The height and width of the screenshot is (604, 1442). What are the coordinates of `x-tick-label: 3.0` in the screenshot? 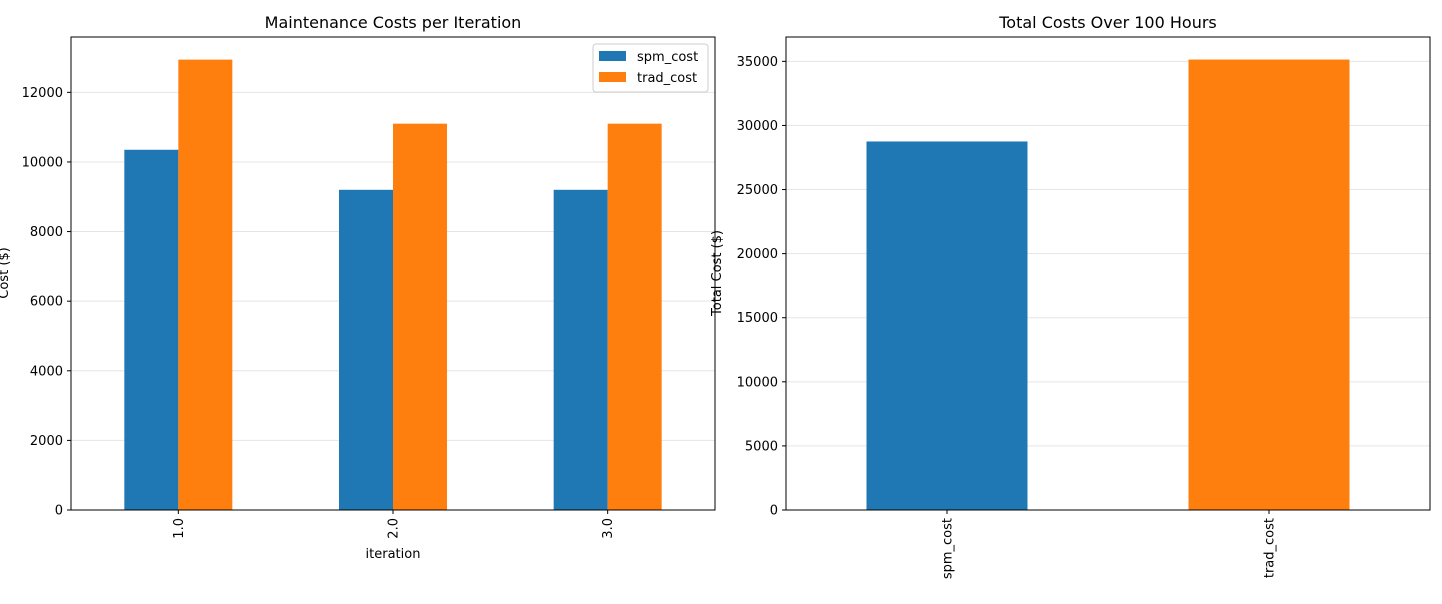 It's located at (608, 528).